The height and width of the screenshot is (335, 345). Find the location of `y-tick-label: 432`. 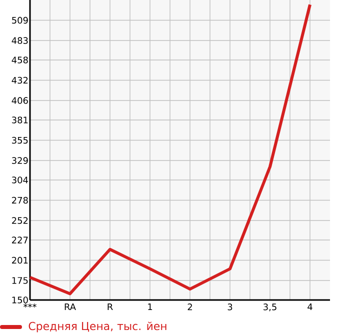

y-tick-label: 432 is located at coordinates (20, 80).